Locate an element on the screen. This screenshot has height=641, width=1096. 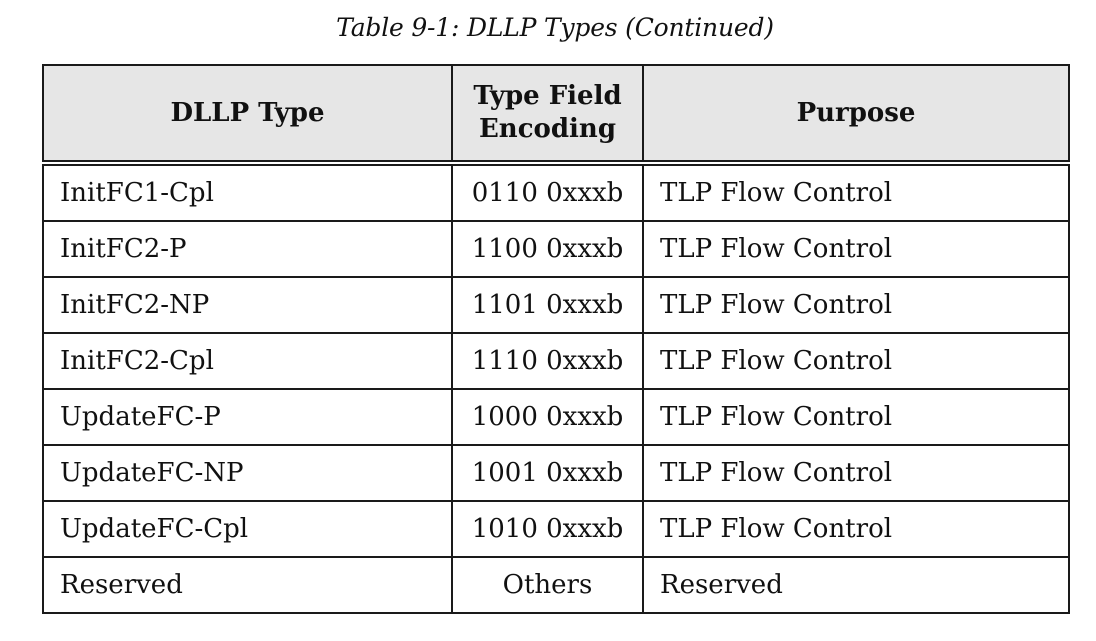
header-row: DLLP Type Type Field Encoding Purpose is located at coordinates (556, 115).